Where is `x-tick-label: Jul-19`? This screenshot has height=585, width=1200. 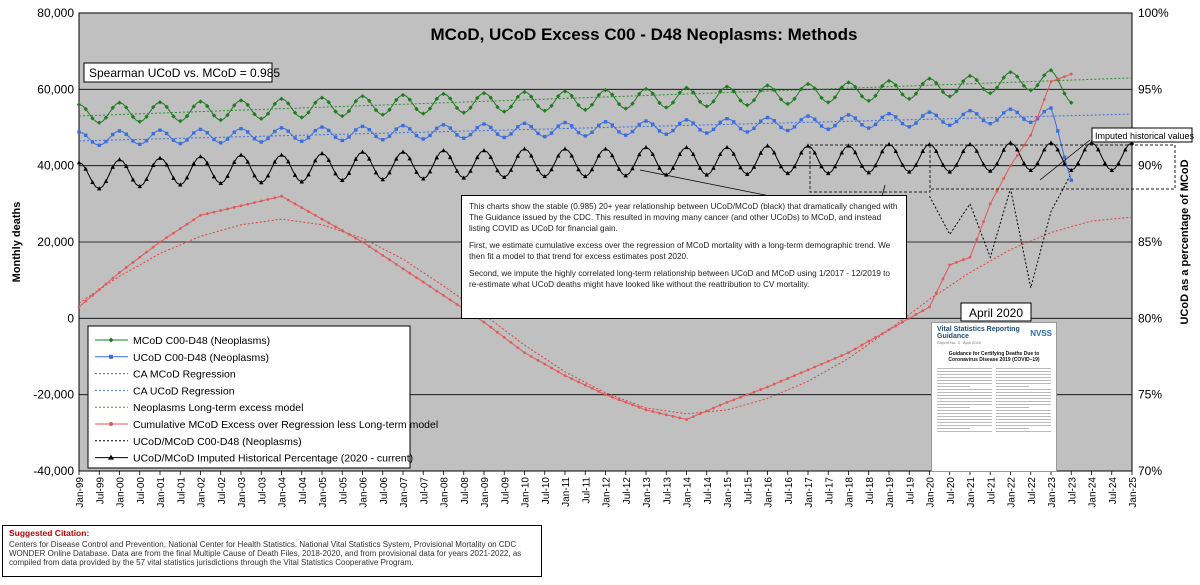
x-tick-label: Jul-19 is located at coordinates (910, 491).